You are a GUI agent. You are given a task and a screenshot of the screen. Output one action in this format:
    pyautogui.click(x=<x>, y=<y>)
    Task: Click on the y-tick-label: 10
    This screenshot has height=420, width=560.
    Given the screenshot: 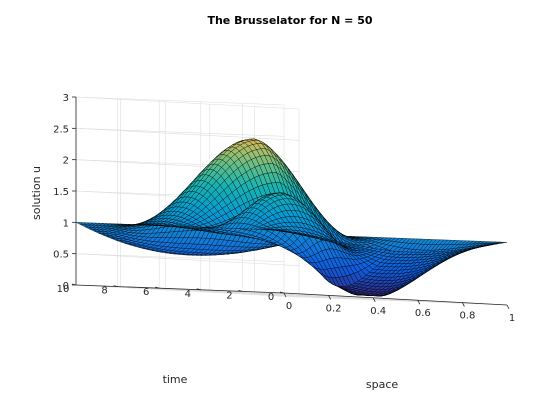 What is the action you would take?
    pyautogui.click(x=63, y=289)
    